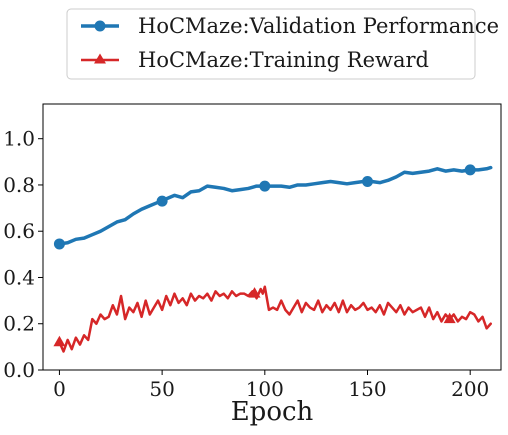 The image size is (508, 435). What do you see at coordinates (271, 44) in the screenshot?
I see `legend-box` at bounding box center [271, 44].